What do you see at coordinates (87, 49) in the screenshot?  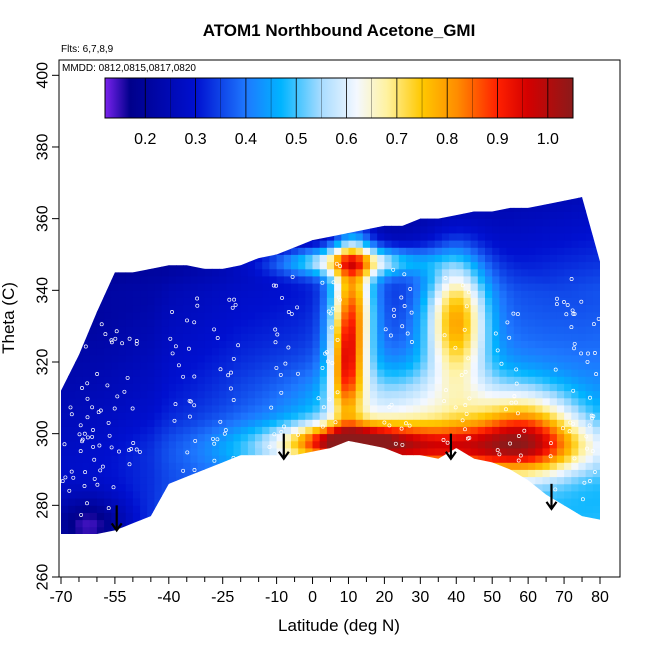 I see `flights-note: Flts: 6,7,8,9` at bounding box center [87, 49].